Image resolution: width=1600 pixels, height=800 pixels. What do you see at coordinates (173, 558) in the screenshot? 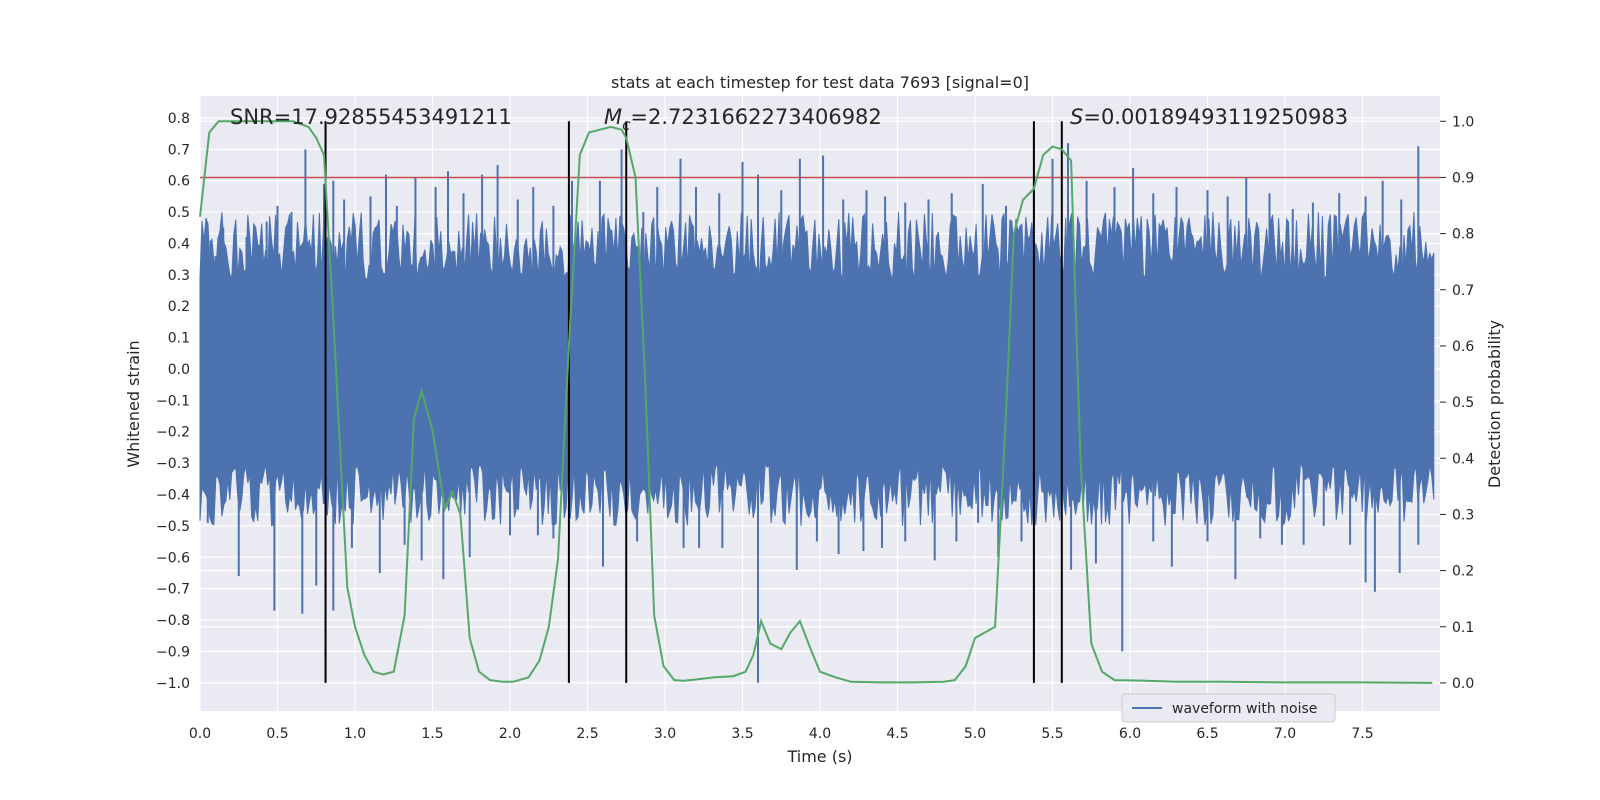
I see `y-tick-label: −0.6` at bounding box center [173, 558].